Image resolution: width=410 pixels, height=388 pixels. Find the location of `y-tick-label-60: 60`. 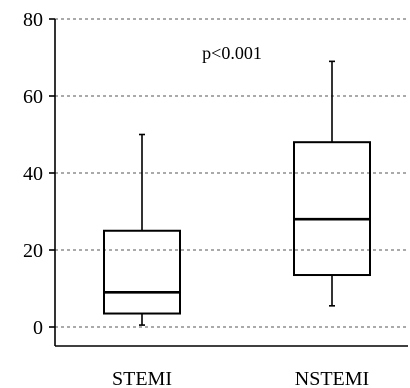

y-tick-label-60: 60 is located at coordinates (33, 97).